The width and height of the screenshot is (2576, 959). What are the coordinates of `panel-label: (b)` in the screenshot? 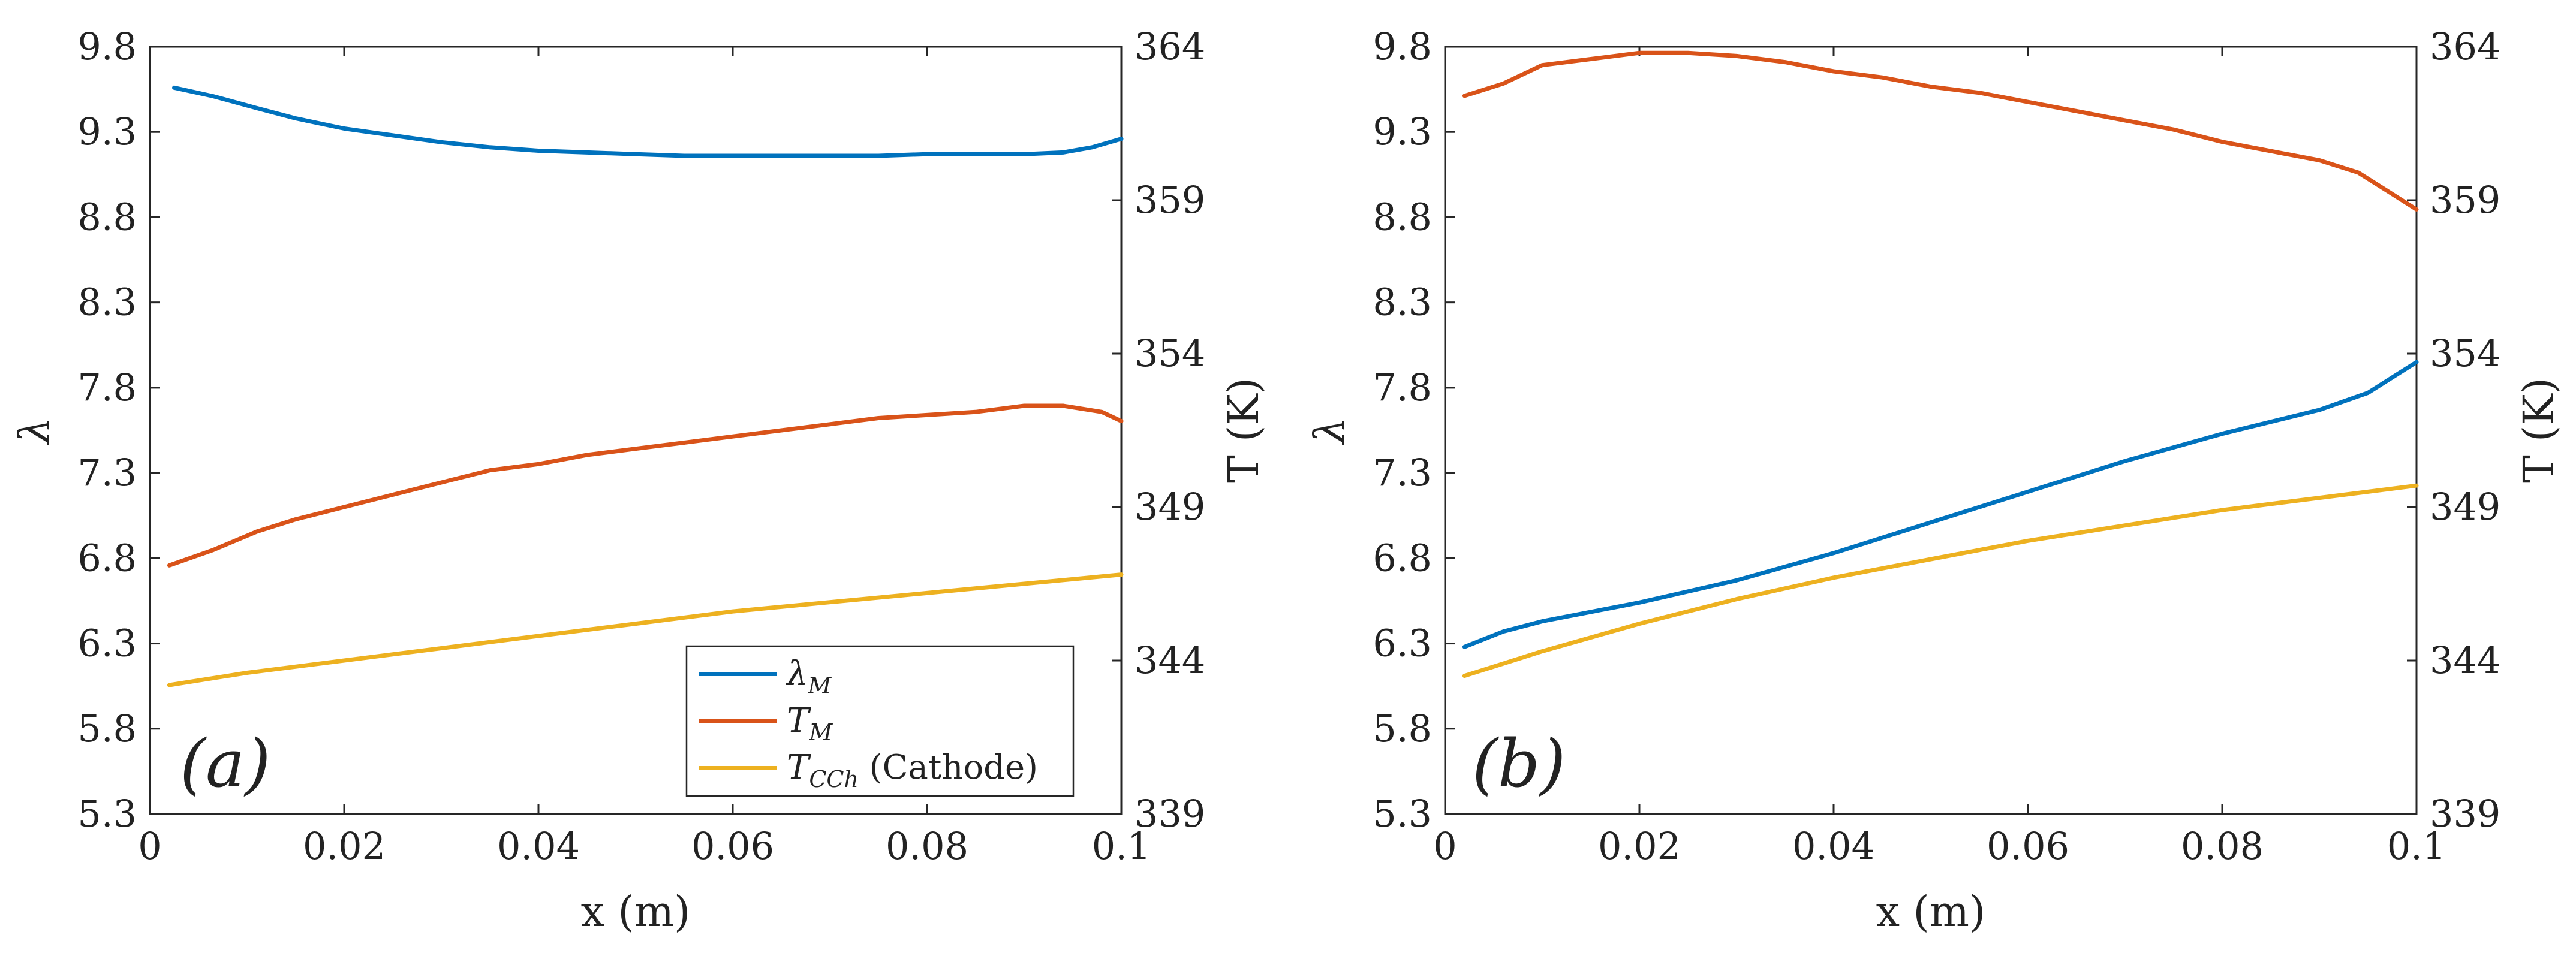 It's located at (1519, 763).